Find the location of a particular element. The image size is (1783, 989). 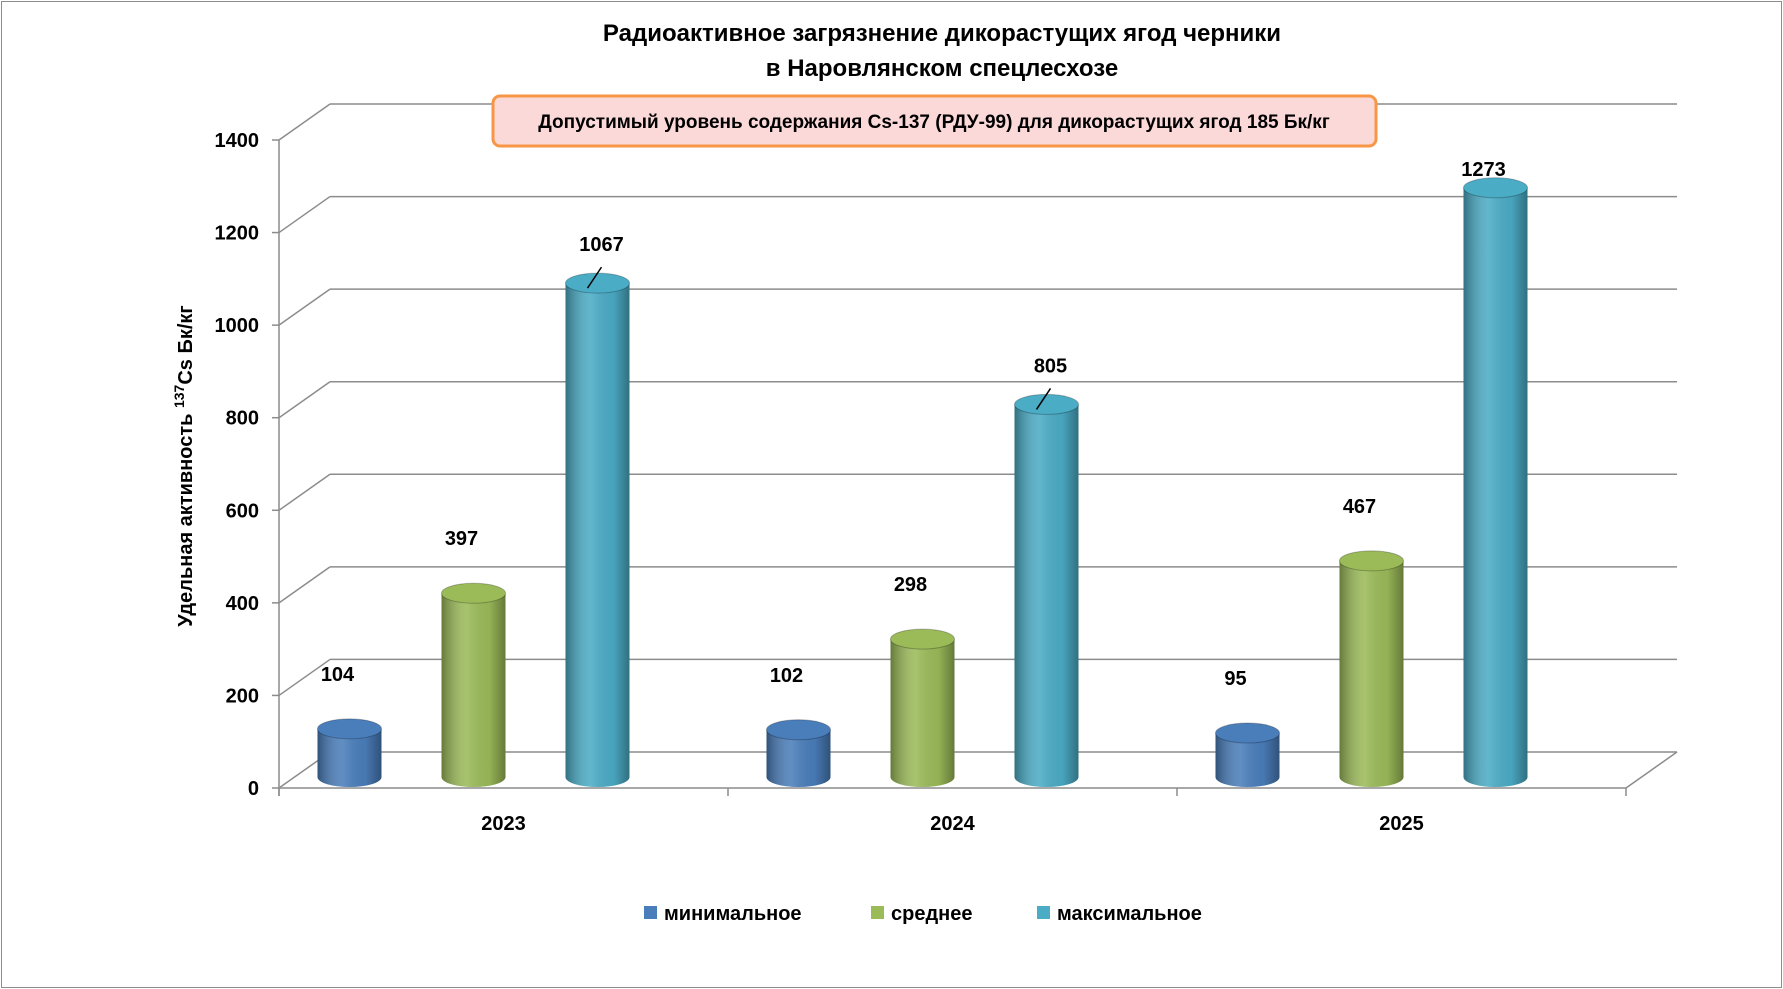

y-tick-label: 800 is located at coordinates (242, 419).